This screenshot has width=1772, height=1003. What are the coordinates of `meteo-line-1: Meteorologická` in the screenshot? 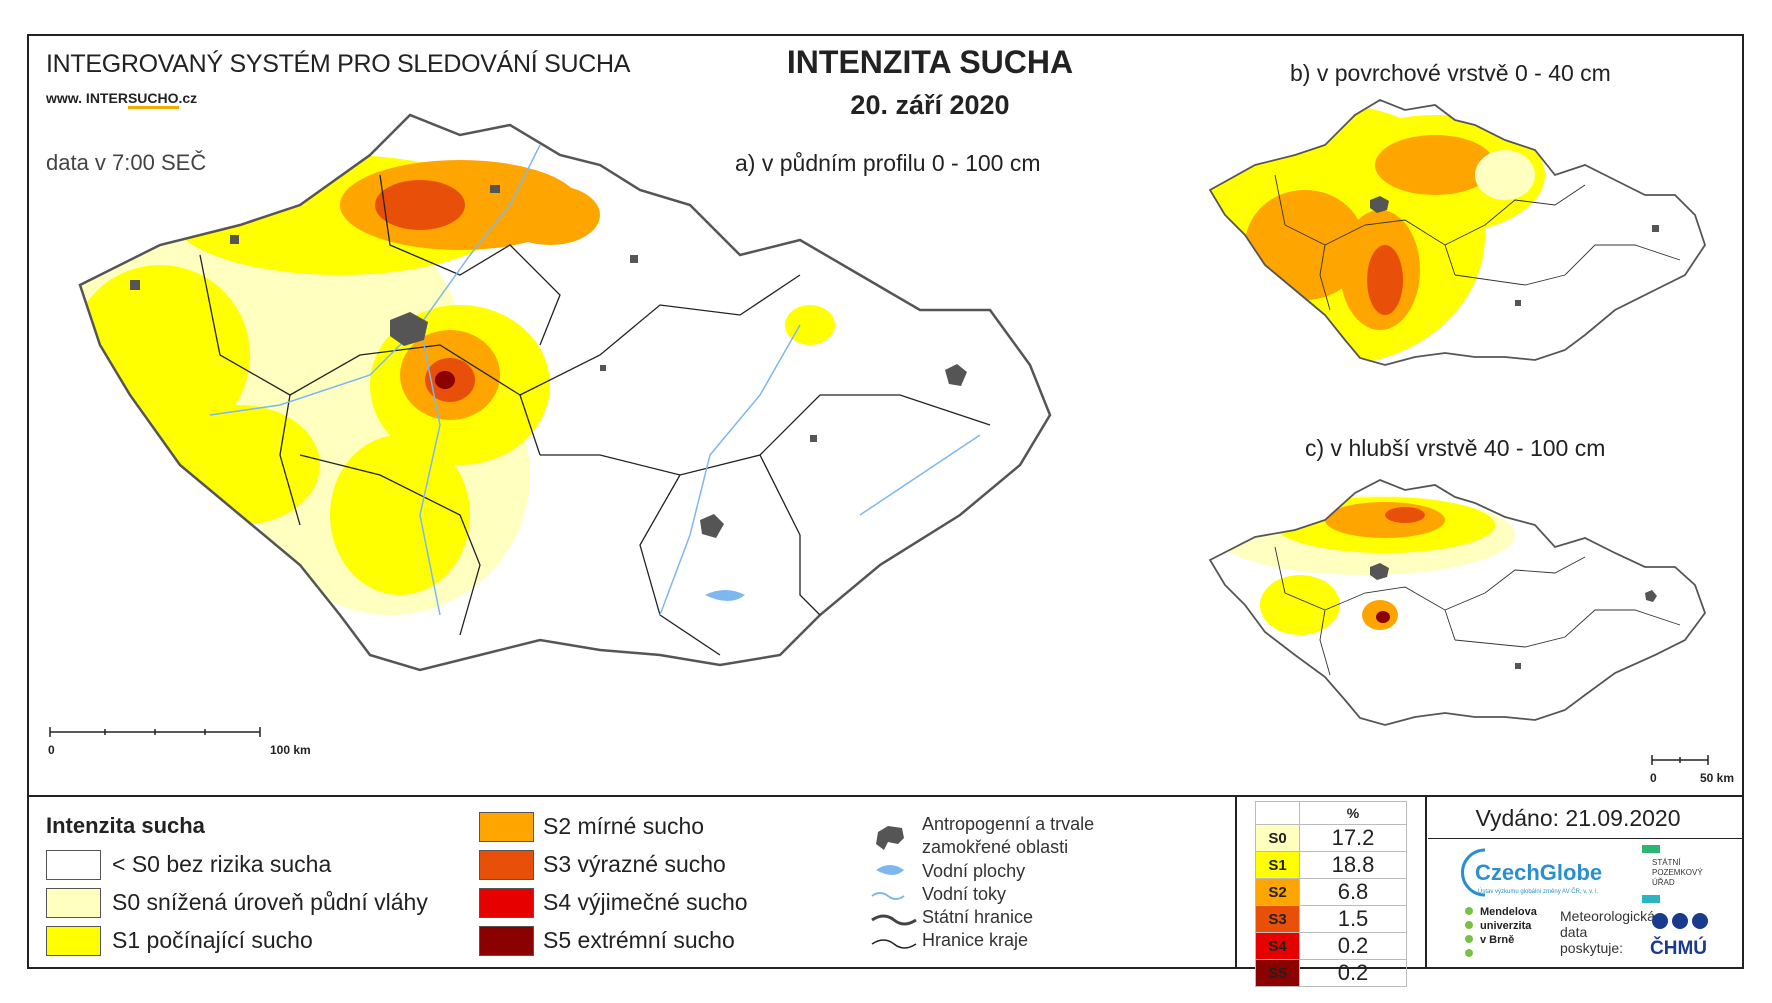 It's located at (1607, 916).